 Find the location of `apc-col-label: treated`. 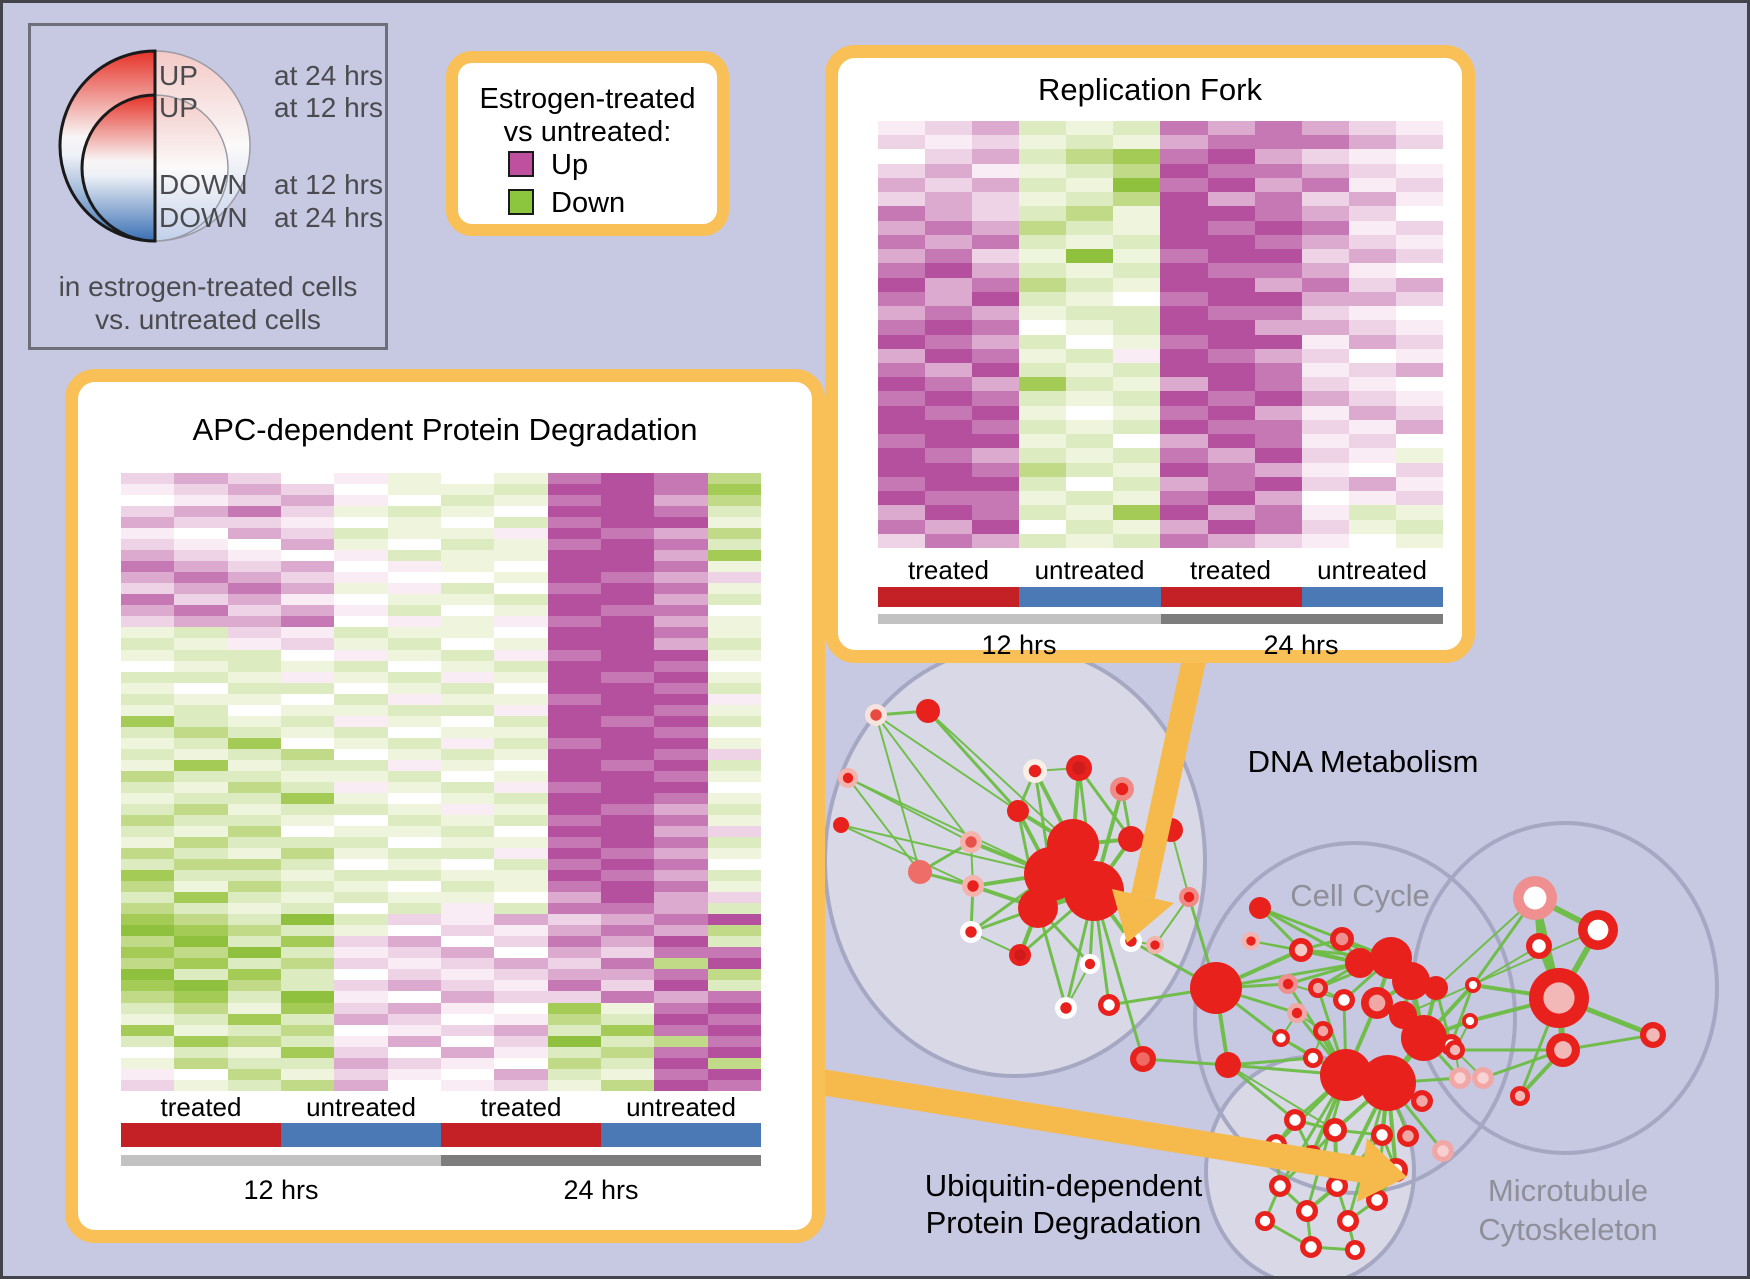

apc-col-label: treated is located at coordinates (201, 1107).